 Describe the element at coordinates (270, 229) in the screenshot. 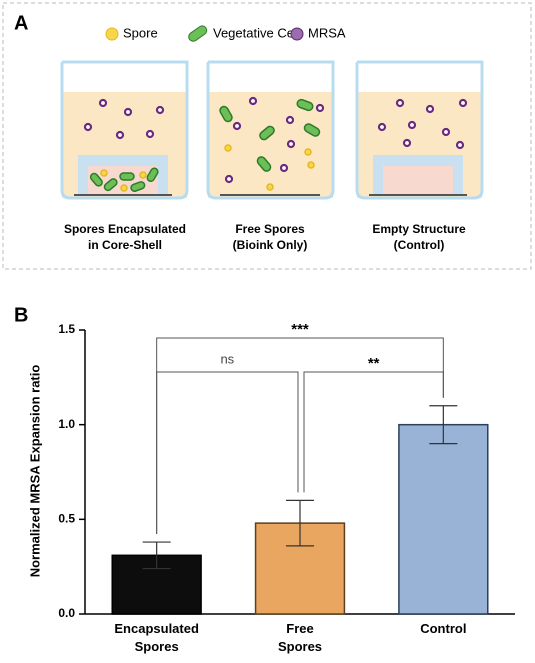

I see `condition-label: Free Spores` at that location.